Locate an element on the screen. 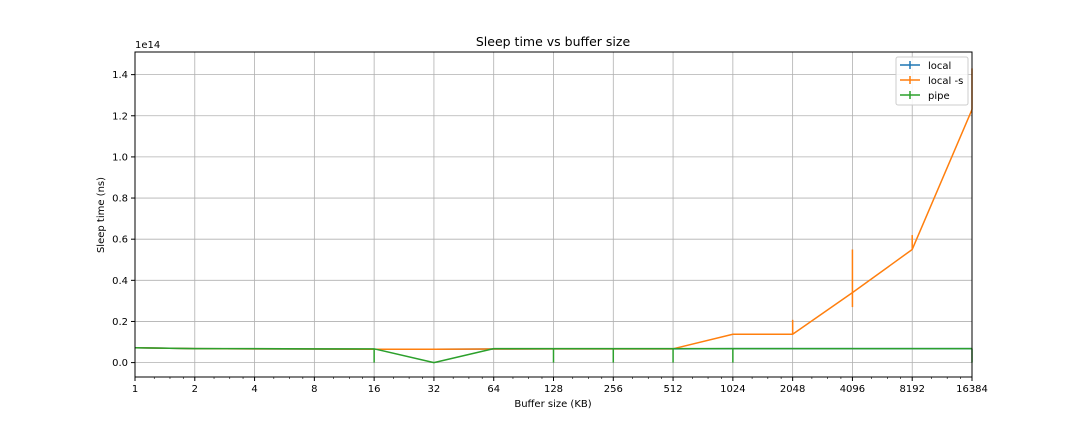  x-tick-label: 256 is located at coordinates (613, 389).